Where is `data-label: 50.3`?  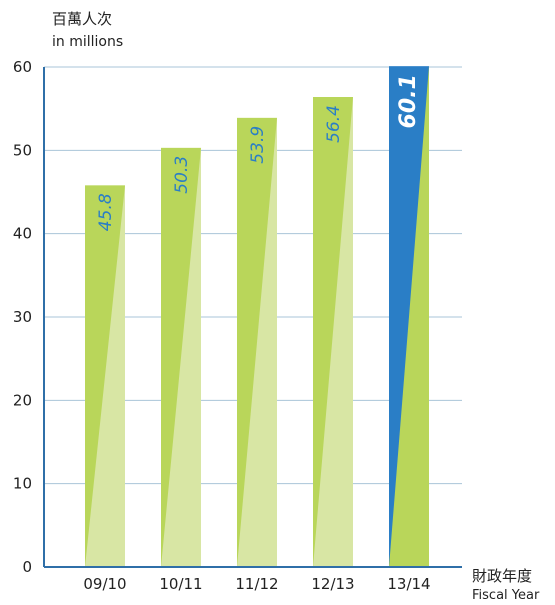
data-label: 50.3 is located at coordinates (182, 175).